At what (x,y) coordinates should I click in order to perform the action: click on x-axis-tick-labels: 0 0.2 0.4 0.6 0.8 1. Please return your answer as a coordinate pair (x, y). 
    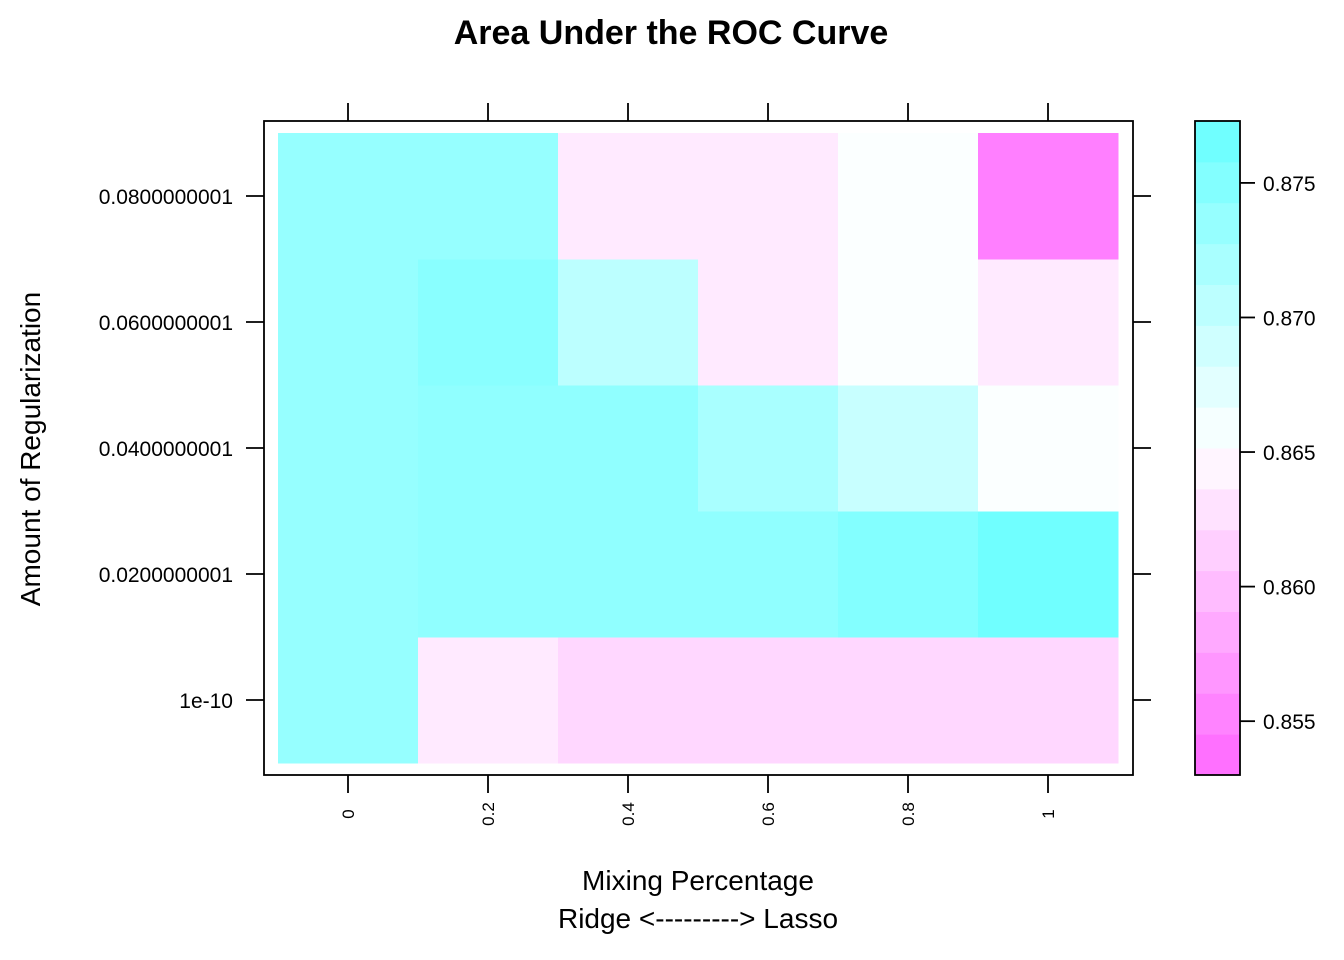
    Looking at the image, I should click on (698, 814).